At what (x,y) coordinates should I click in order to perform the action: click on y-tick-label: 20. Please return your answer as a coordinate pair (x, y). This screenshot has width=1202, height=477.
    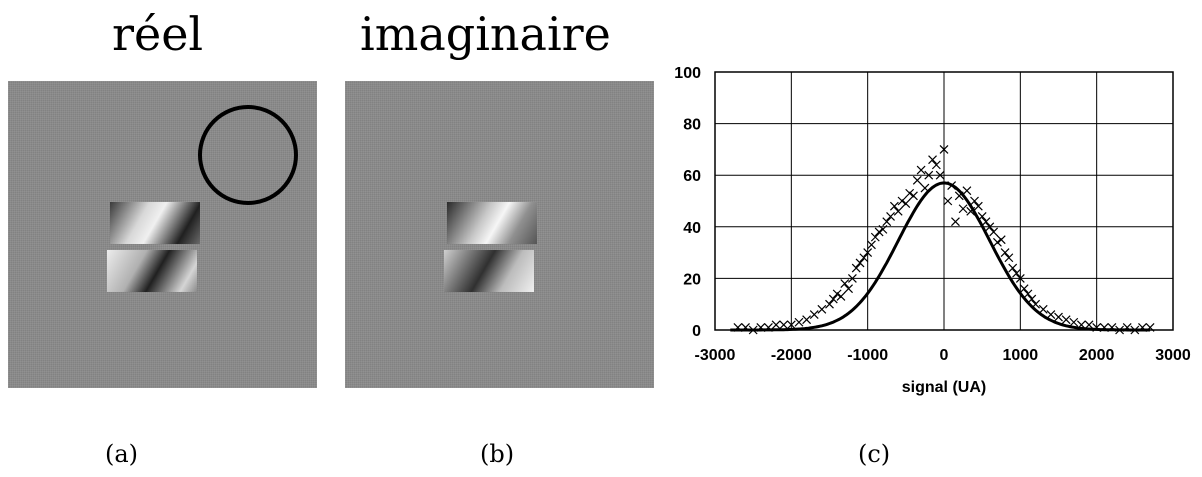
    Looking at the image, I should click on (692, 279).